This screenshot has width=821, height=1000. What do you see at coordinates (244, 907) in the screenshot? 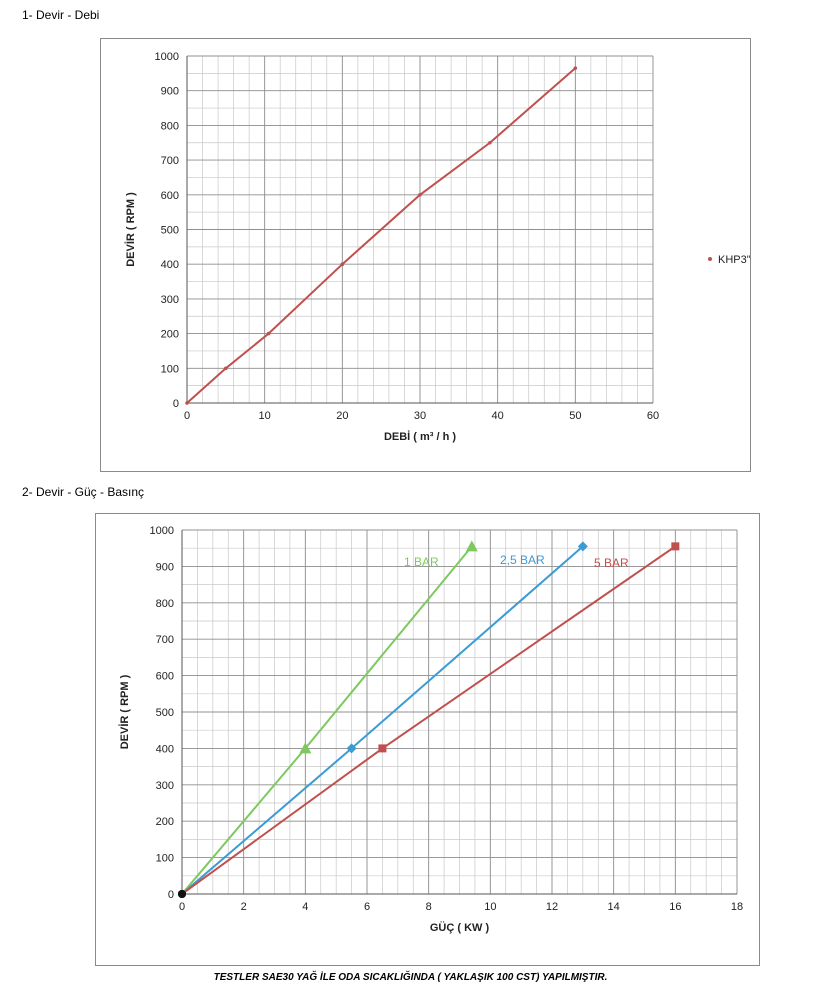
I see `x-tick-label: 2` at bounding box center [244, 907].